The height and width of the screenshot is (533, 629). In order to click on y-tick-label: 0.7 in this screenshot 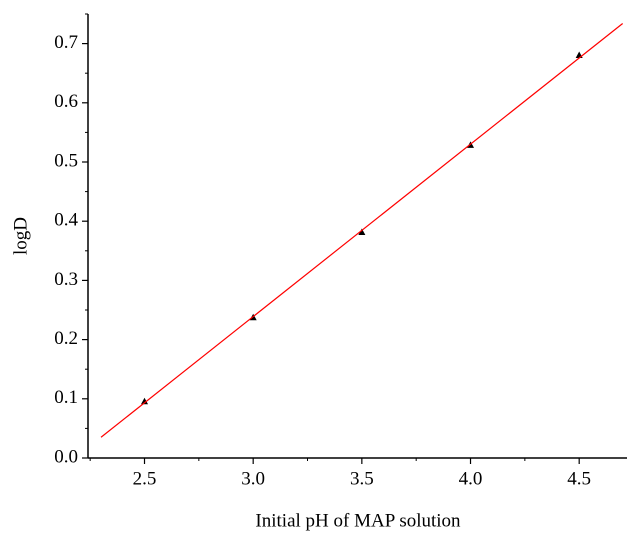, I will do `click(66, 42)`.